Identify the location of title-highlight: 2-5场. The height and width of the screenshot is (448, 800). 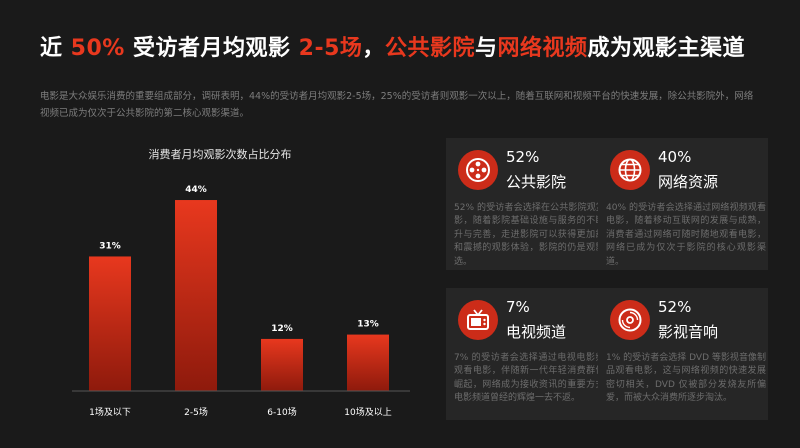
(330, 48).